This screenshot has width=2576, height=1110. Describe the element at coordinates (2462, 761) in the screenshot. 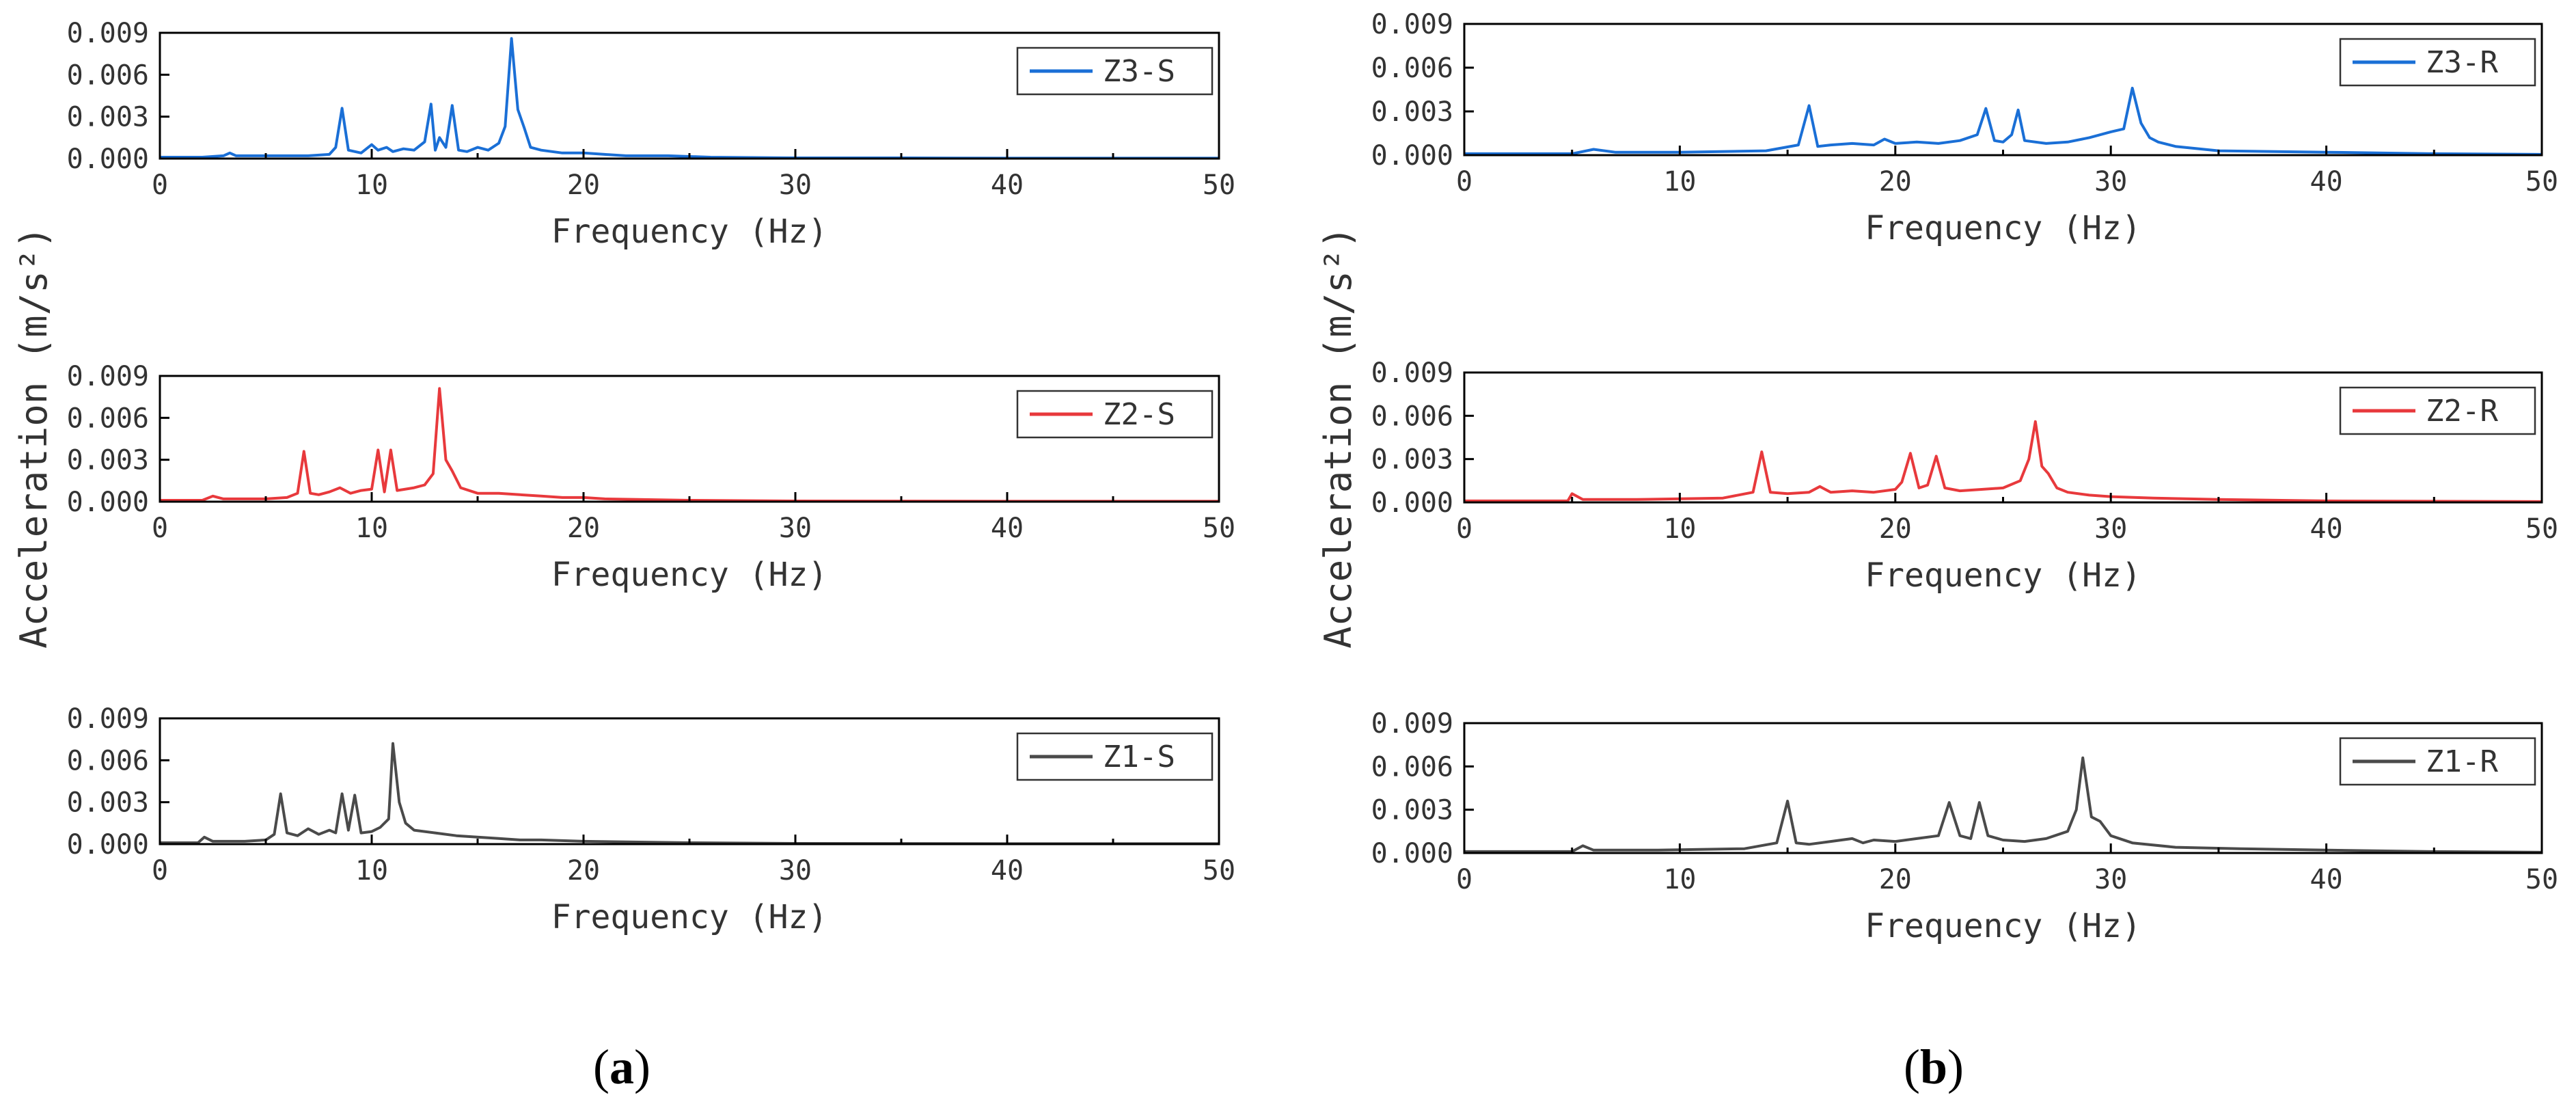

I see `legend-label: Z1-R` at that location.